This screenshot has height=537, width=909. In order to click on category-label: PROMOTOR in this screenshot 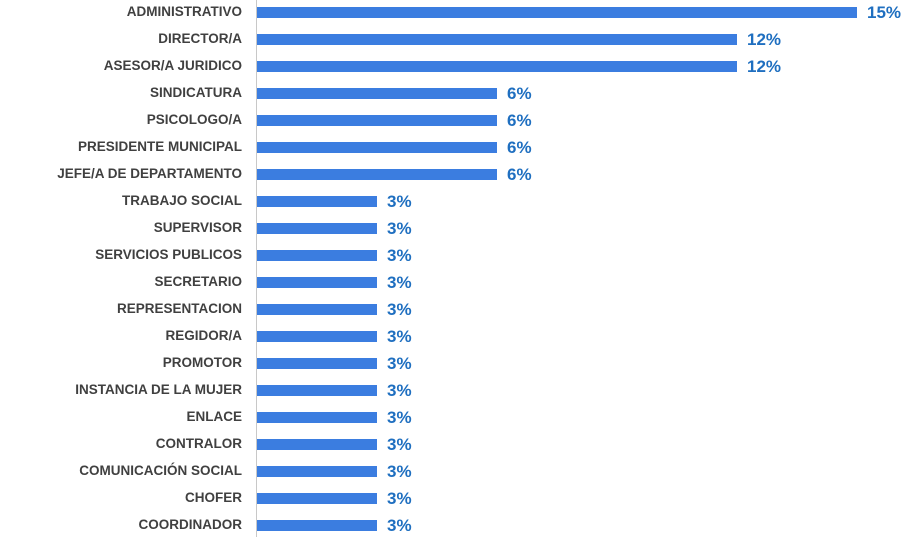, I will do `click(203, 362)`.